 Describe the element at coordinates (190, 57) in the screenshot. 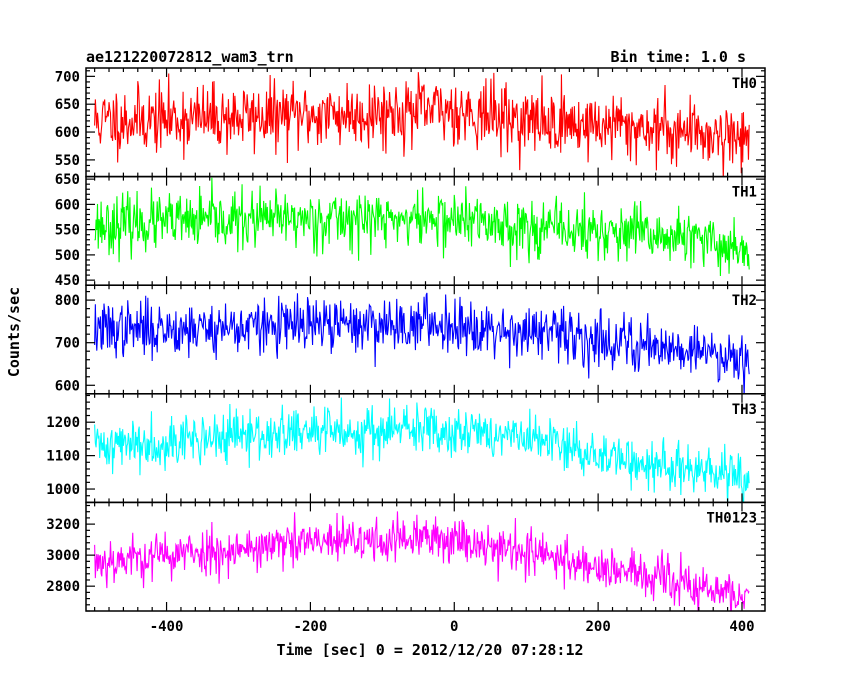

I see `chart-title: ae121220072812_wam3_trn` at that location.